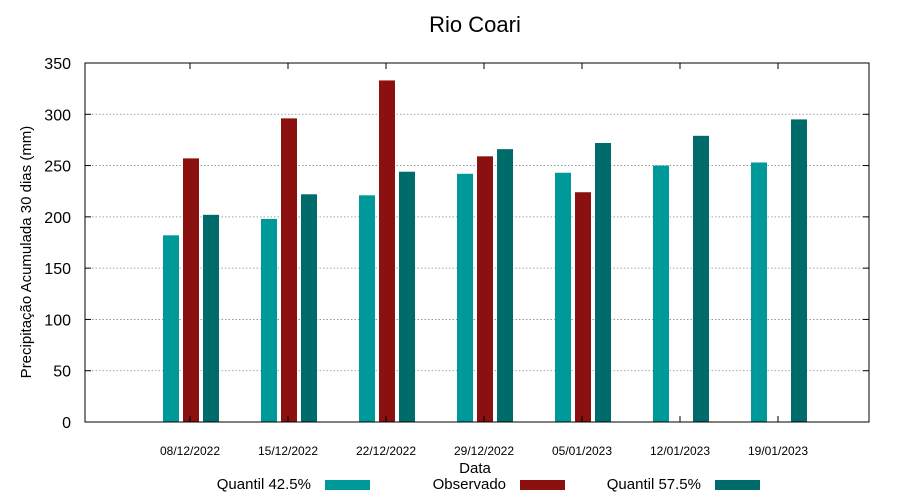  Describe the element at coordinates (264, 484) in the screenshot. I see `legend-label: Quantil 42.5%` at that location.